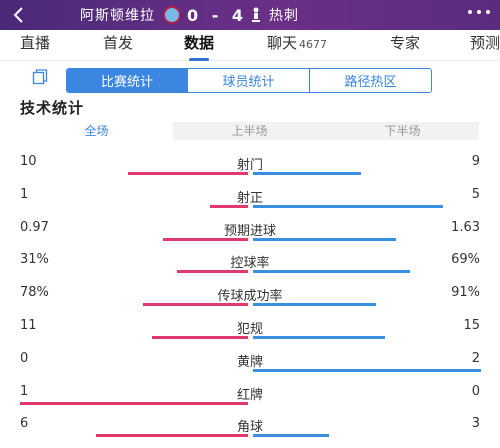 The image size is (500, 448). I want to click on stats-subbar: 比赛统计 球员统计 路径热区, so click(250, 78).